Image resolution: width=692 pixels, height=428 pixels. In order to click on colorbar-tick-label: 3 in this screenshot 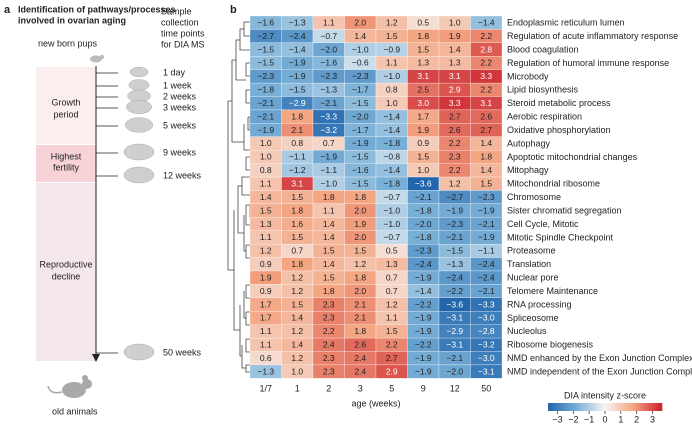, I will do `click(652, 419)`.